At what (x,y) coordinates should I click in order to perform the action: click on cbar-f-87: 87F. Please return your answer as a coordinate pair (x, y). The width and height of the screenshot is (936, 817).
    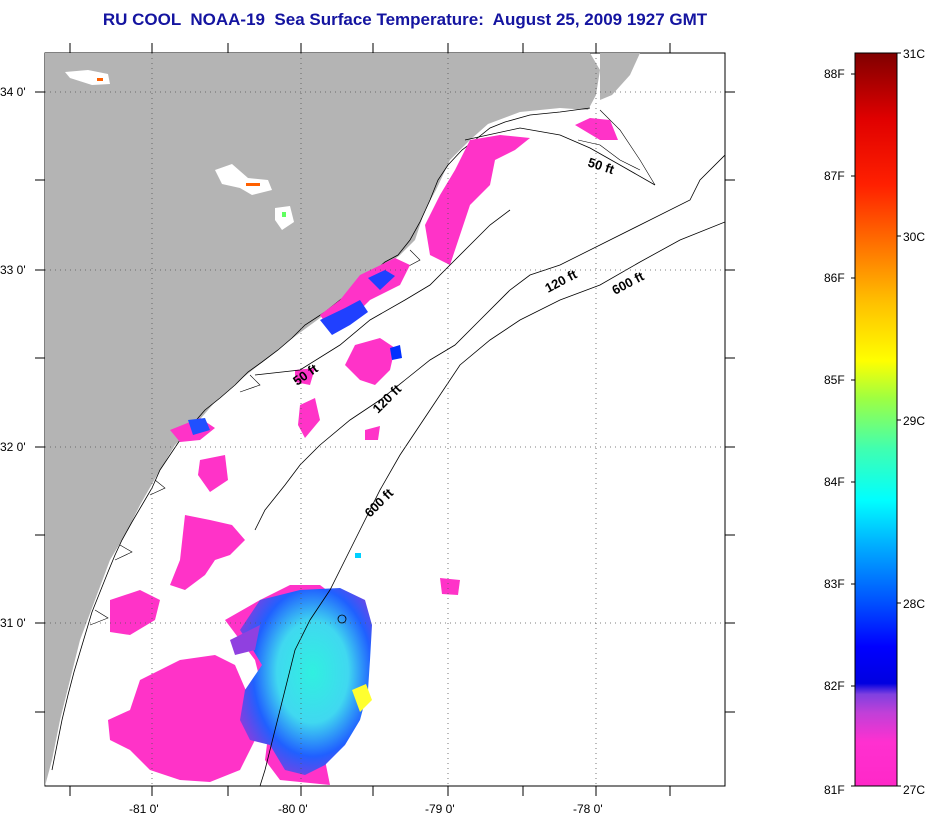
    Looking at the image, I should click on (834, 176).